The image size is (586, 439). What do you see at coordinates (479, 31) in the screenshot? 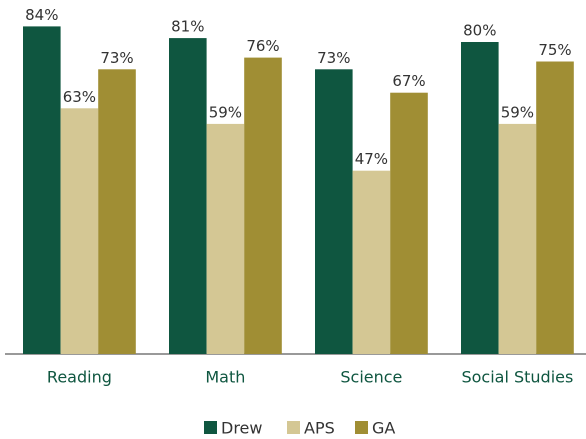
I see `value-label: 80%` at bounding box center [479, 31].